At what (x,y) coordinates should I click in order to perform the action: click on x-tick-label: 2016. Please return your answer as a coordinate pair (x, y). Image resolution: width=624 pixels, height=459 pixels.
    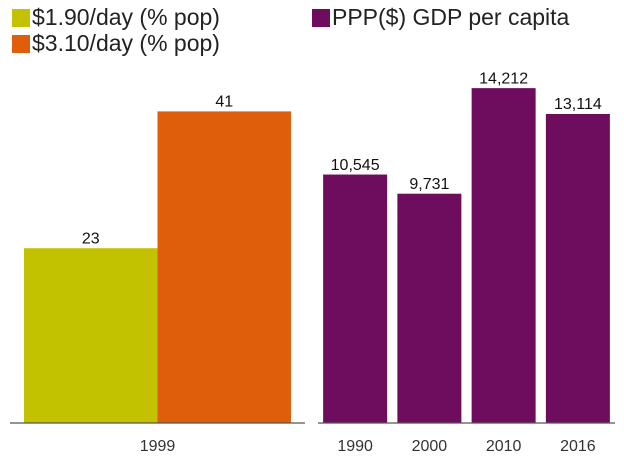
    Looking at the image, I should click on (578, 446).